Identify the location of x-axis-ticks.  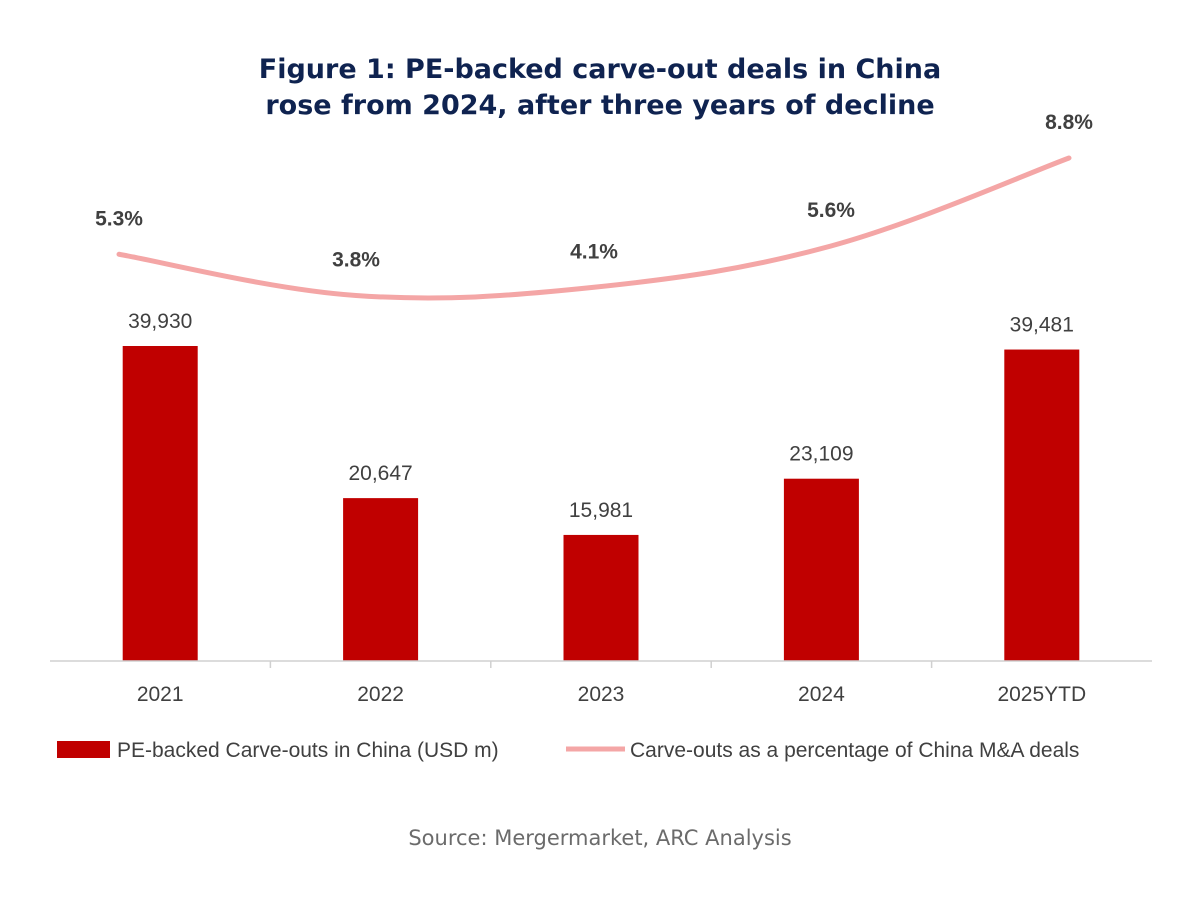
(601, 664).